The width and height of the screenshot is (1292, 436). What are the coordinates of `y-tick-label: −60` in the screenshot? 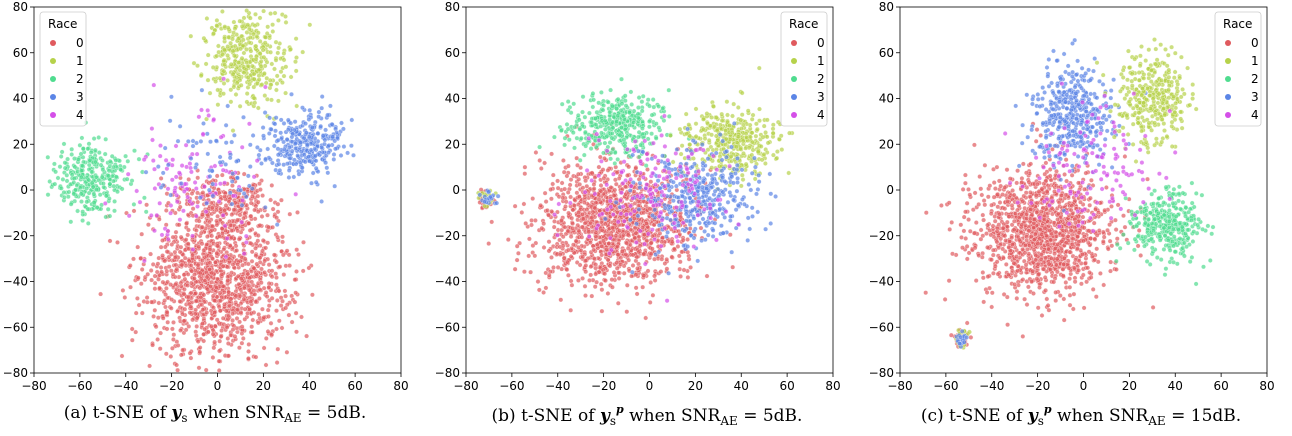 It's located at (15, 327).